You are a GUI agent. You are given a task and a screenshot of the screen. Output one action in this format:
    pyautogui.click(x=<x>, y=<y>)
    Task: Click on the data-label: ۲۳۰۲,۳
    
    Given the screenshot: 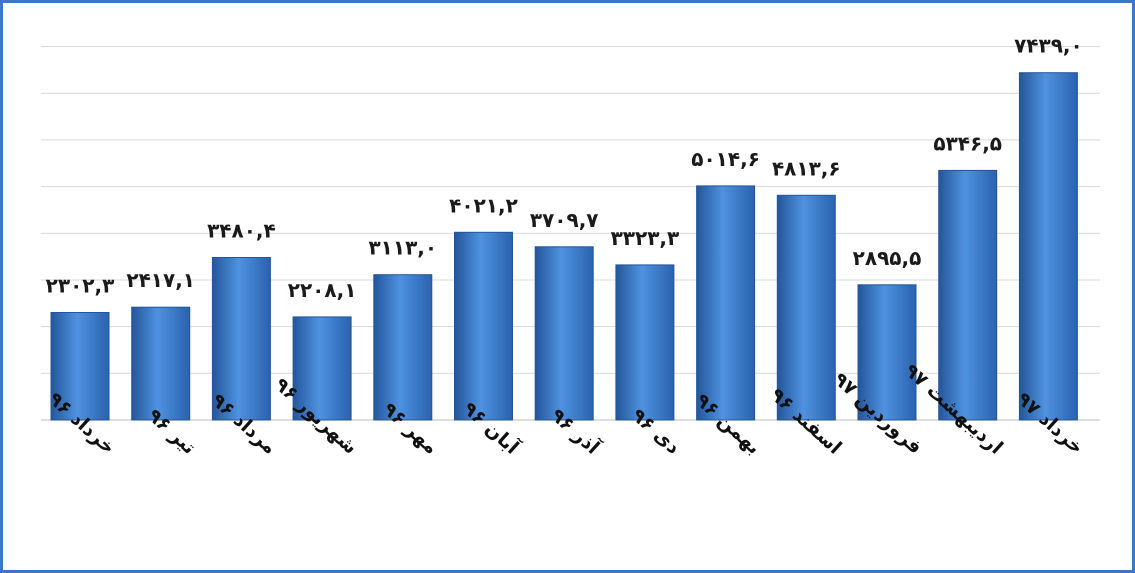 What is the action you would take?
    pyautogui.click(x=80, y=286)
    